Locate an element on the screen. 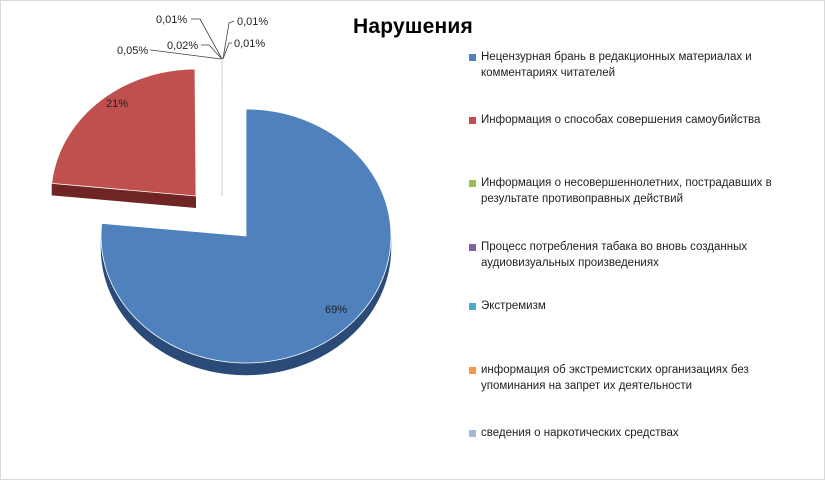  data-label: 21% is located at coordinates (117, 104).